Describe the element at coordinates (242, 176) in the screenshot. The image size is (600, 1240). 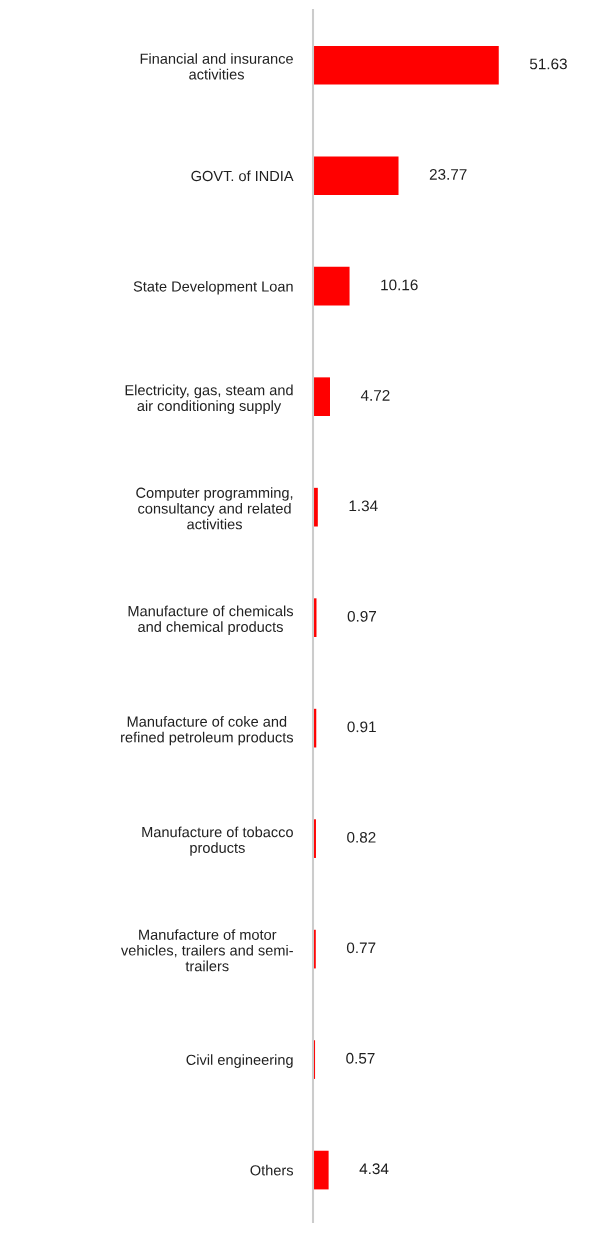
I see `y-tick-label: GOVT. of INDIA` at that location.